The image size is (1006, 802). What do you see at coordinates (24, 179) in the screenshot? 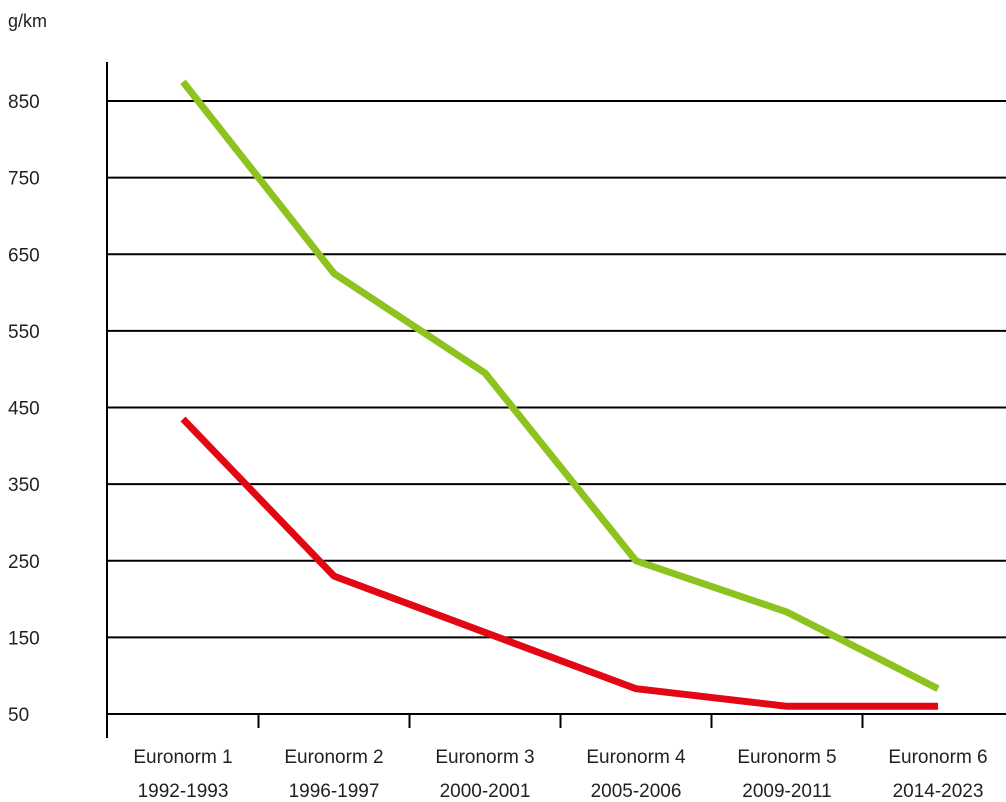
I see `y-tick-label-750: 750` at bounding box center [24, 179].